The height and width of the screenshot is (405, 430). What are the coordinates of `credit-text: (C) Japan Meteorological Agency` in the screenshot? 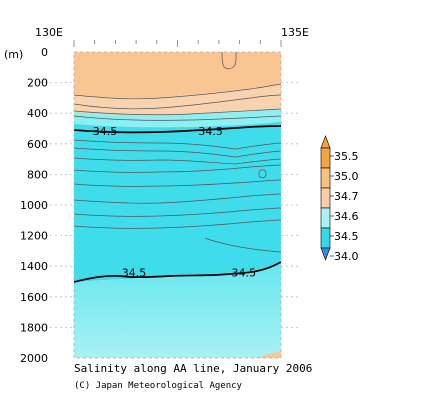 It's located at (158, 386).